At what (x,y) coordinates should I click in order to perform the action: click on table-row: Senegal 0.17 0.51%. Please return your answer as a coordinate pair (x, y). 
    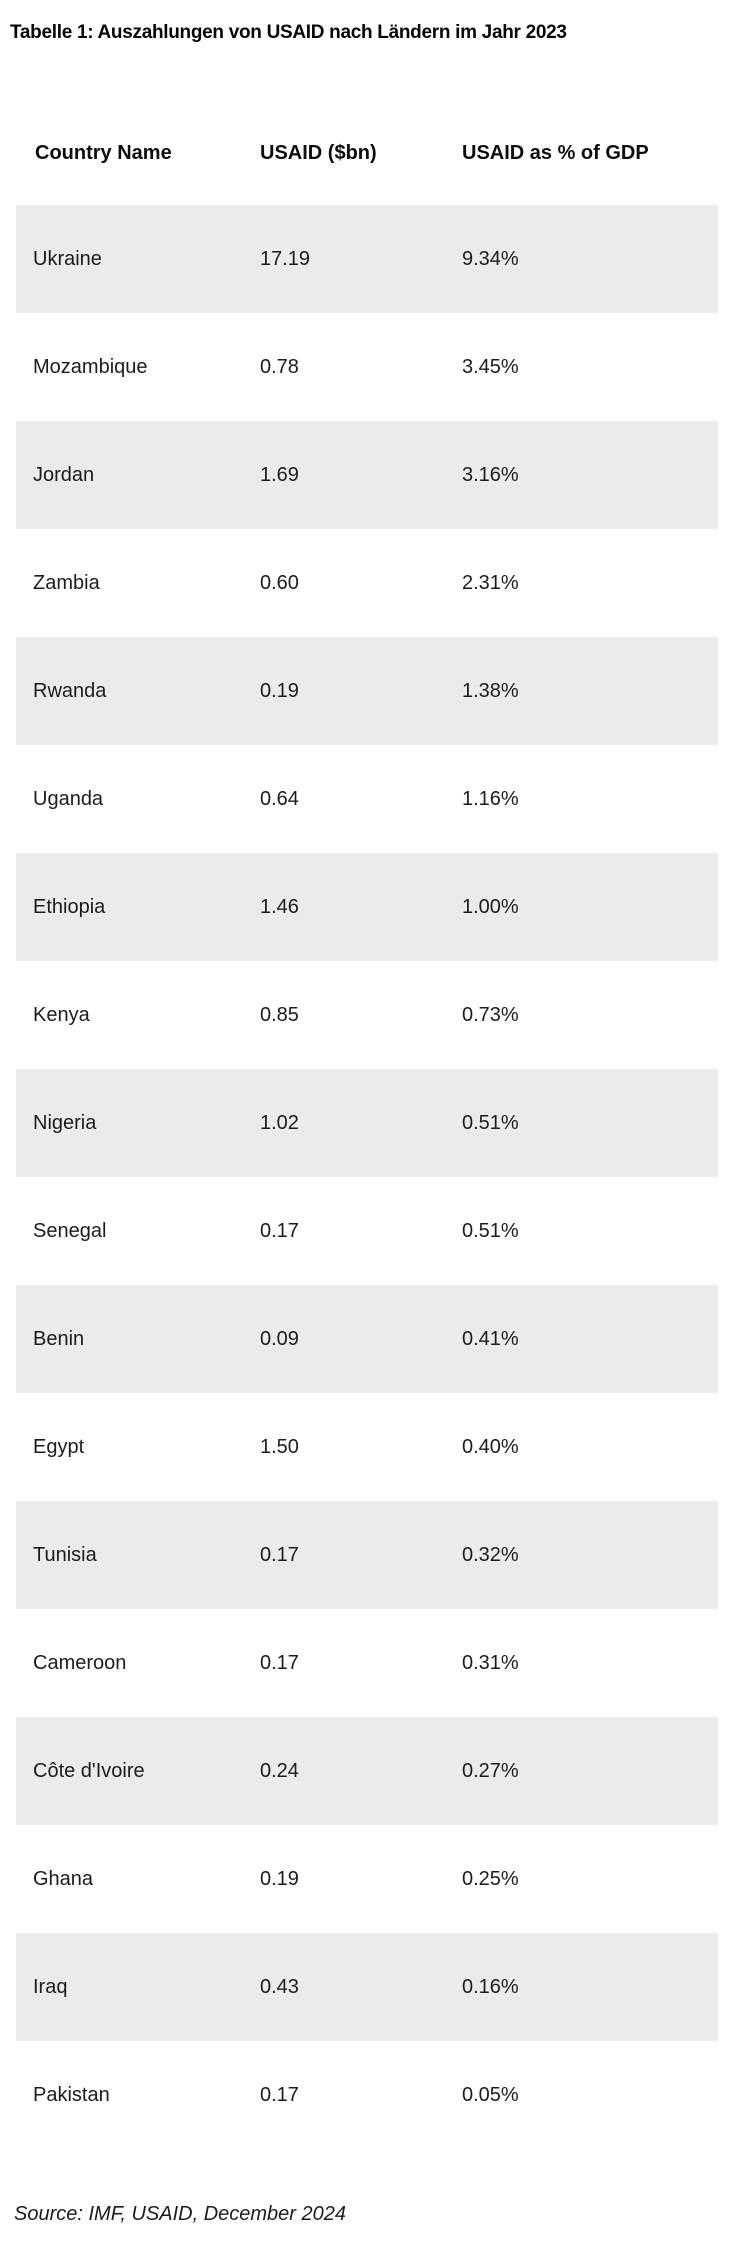
    Looking at the image, I should click on (367, 1231).